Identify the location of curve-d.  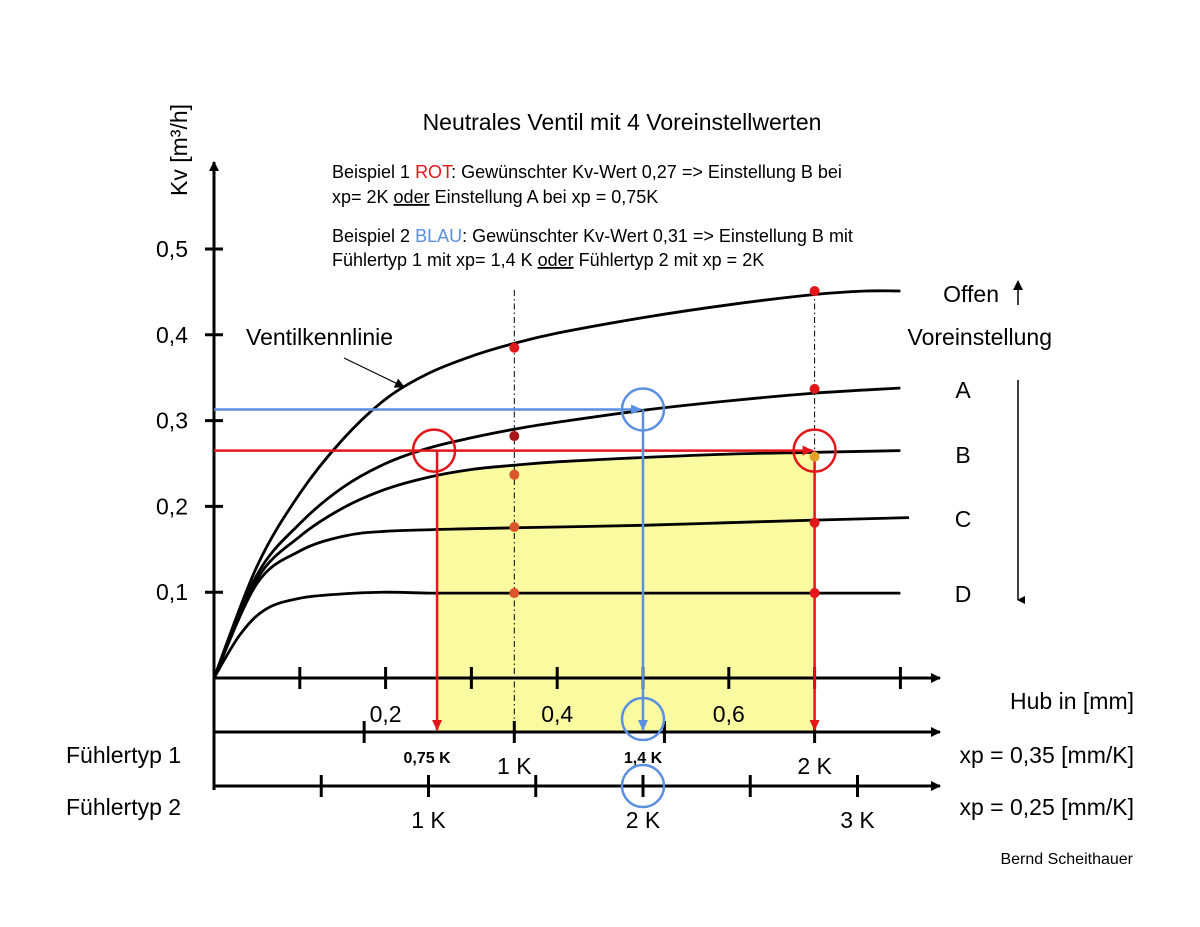
(556, 634).